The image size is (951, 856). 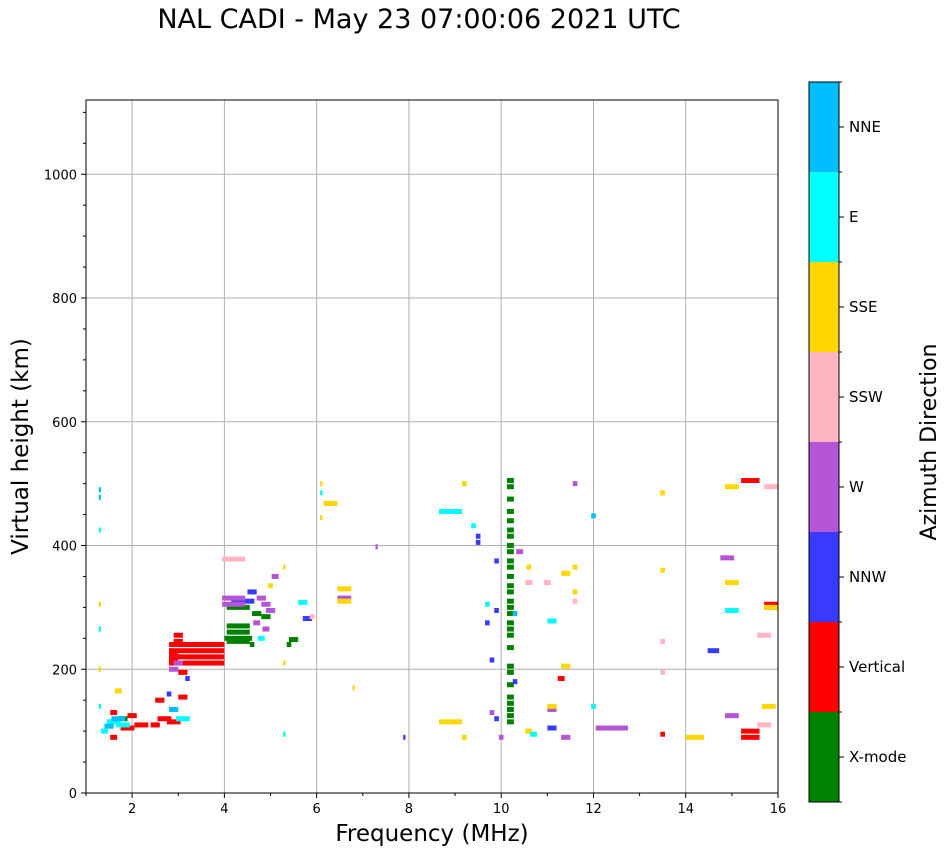 I want to click on colorbar-label: X-mode, so click(x=877, y=757).